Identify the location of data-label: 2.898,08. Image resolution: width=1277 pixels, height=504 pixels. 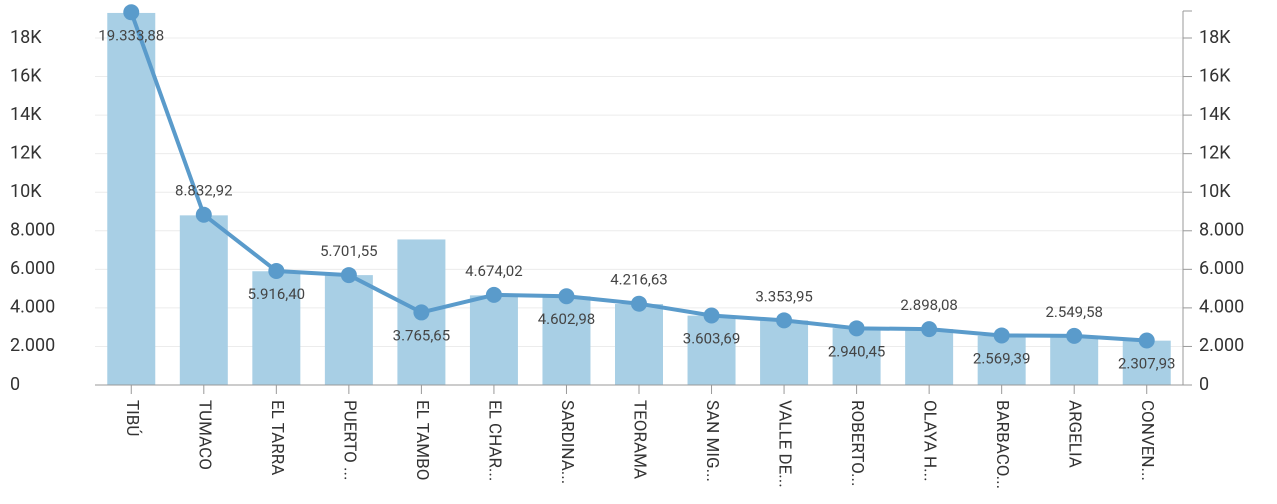
(929, 305).